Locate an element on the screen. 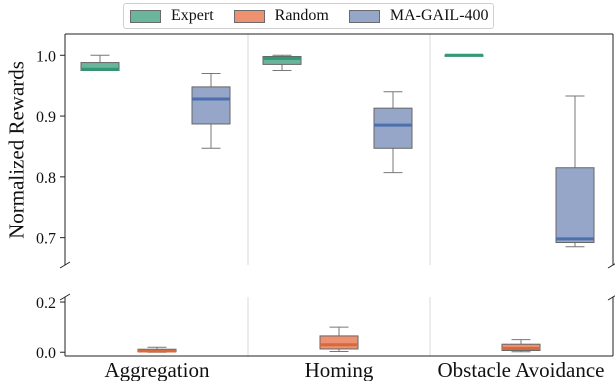 This screenshot has width=615, height=381. legend-item-ma-gail-400: MA-GAIL-400 is located at coordinates (418, 16).